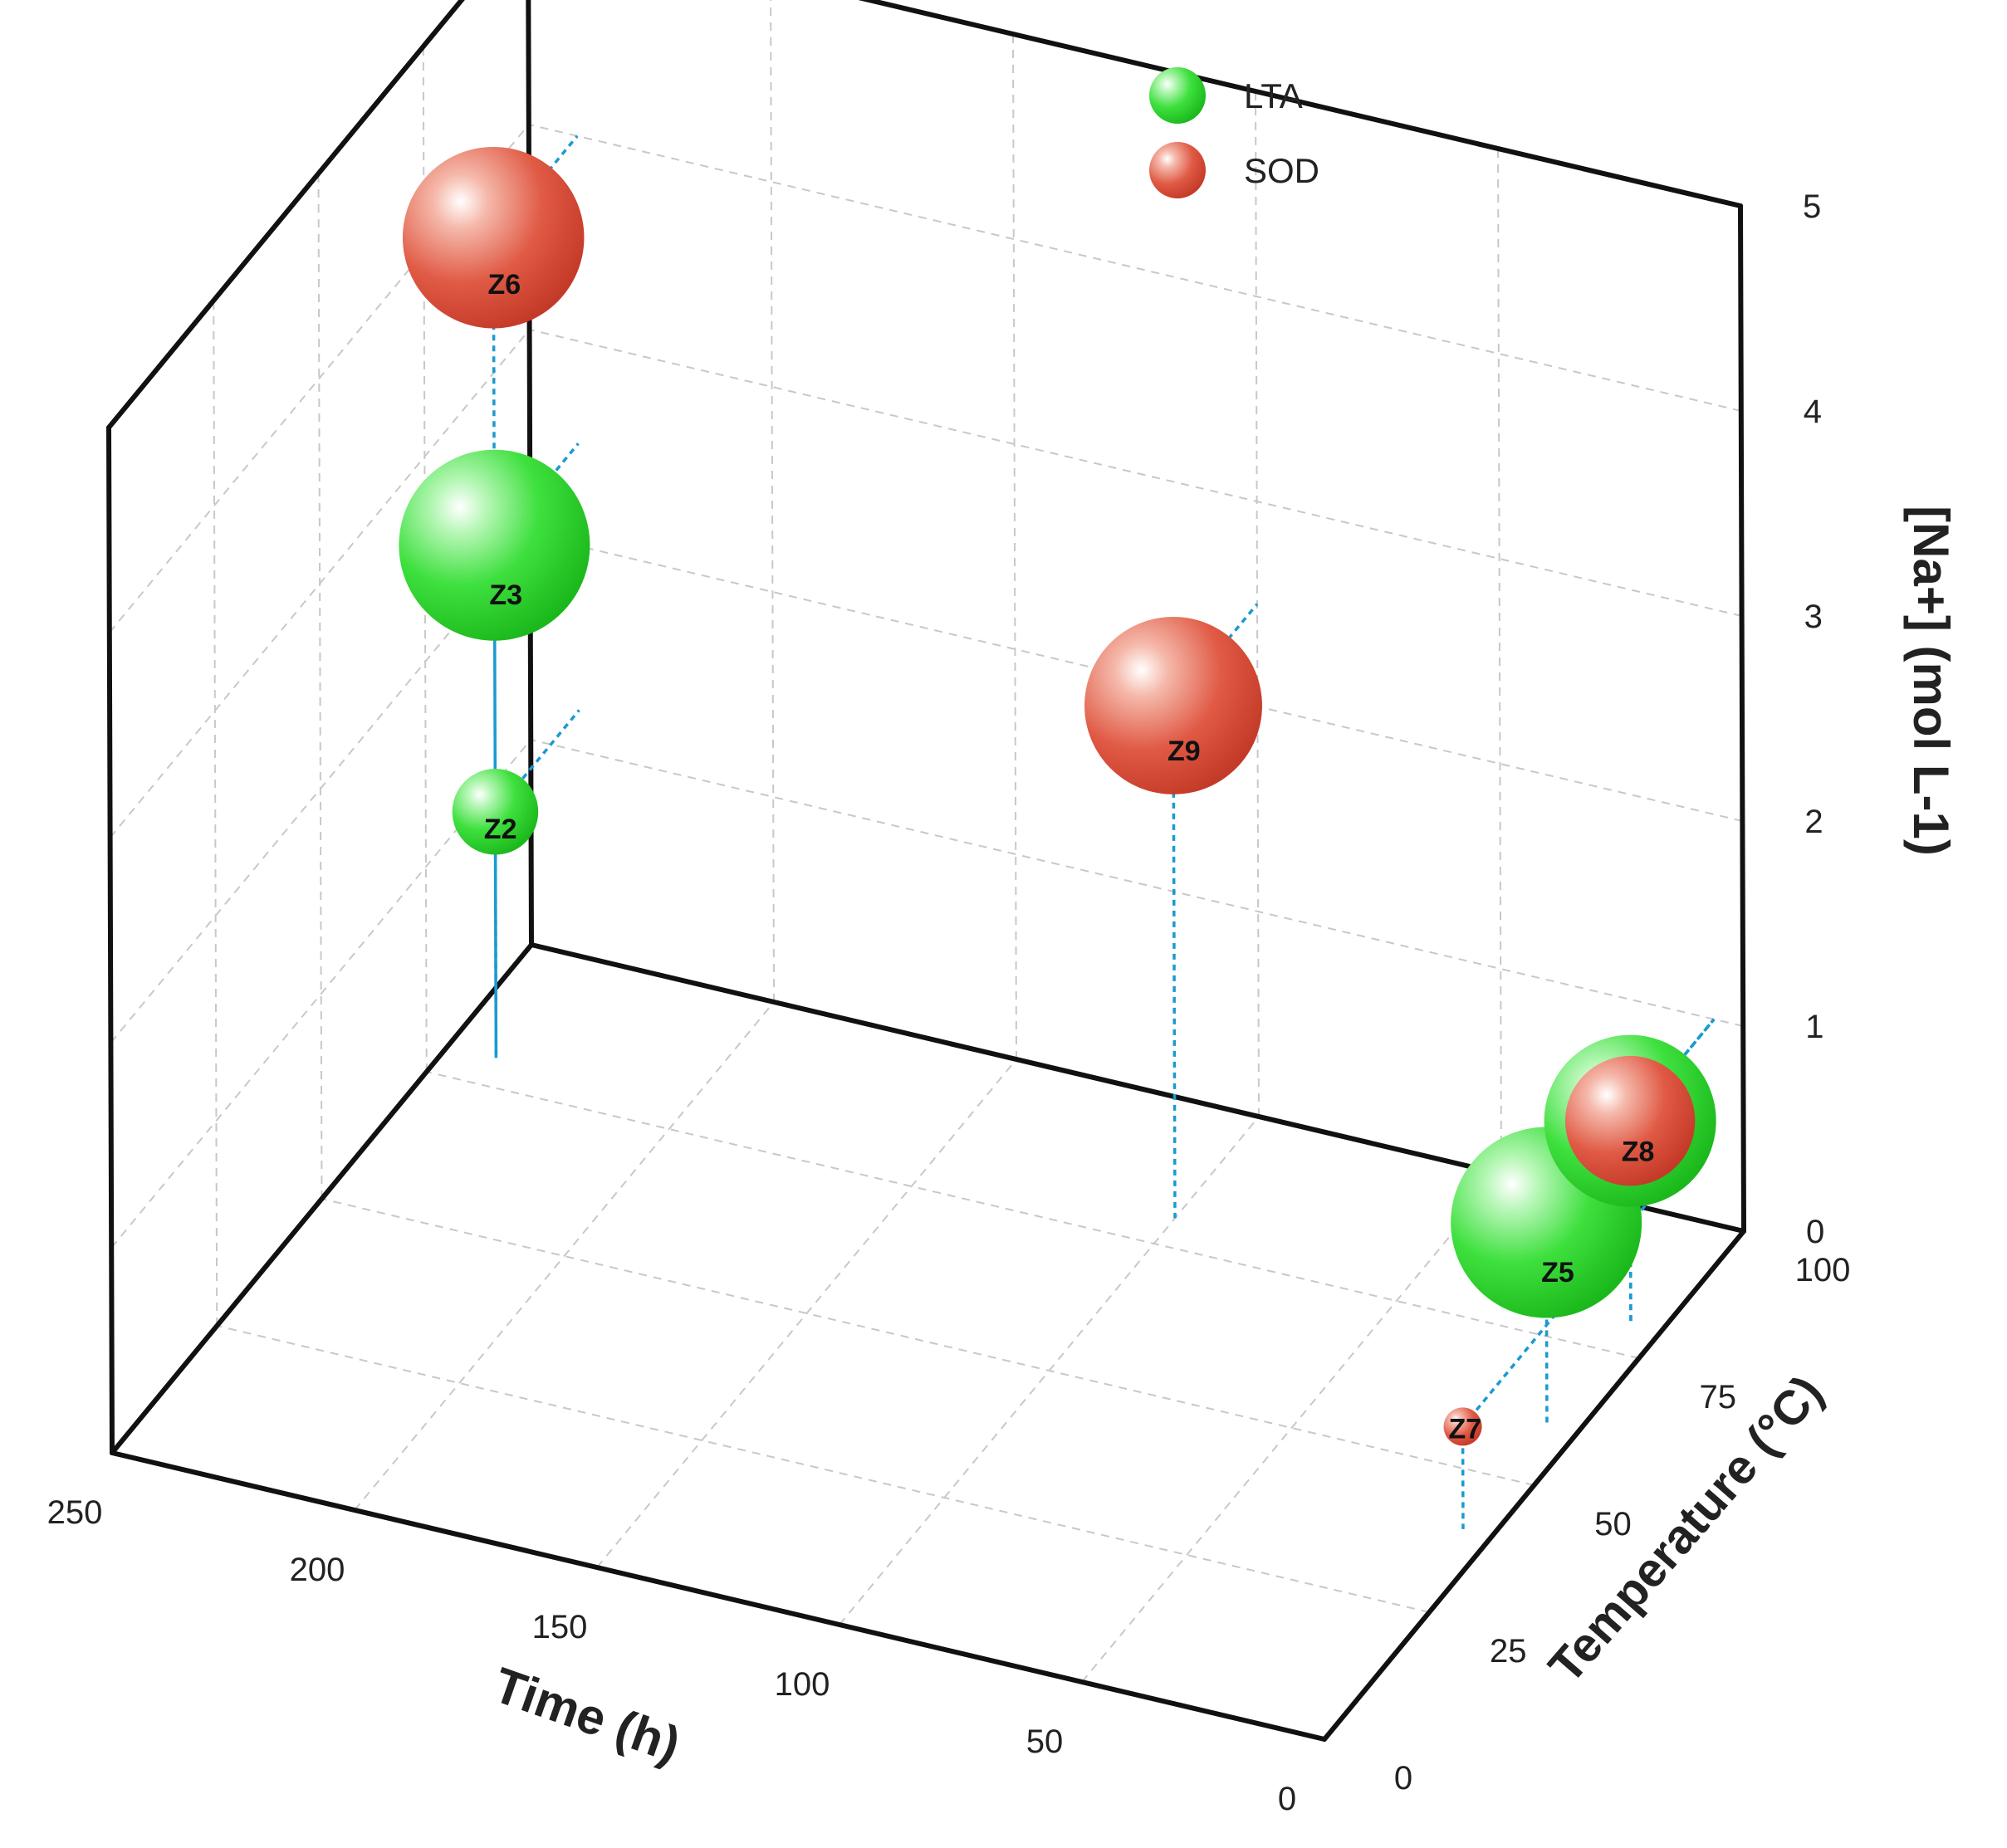 The width and height of the screenshot is (2007, 1848). What do you see at coordinates (1638, 1153) in the screenshot?
I see `bubble-label-z8: Z8` at bounding box center [1638, 1153].